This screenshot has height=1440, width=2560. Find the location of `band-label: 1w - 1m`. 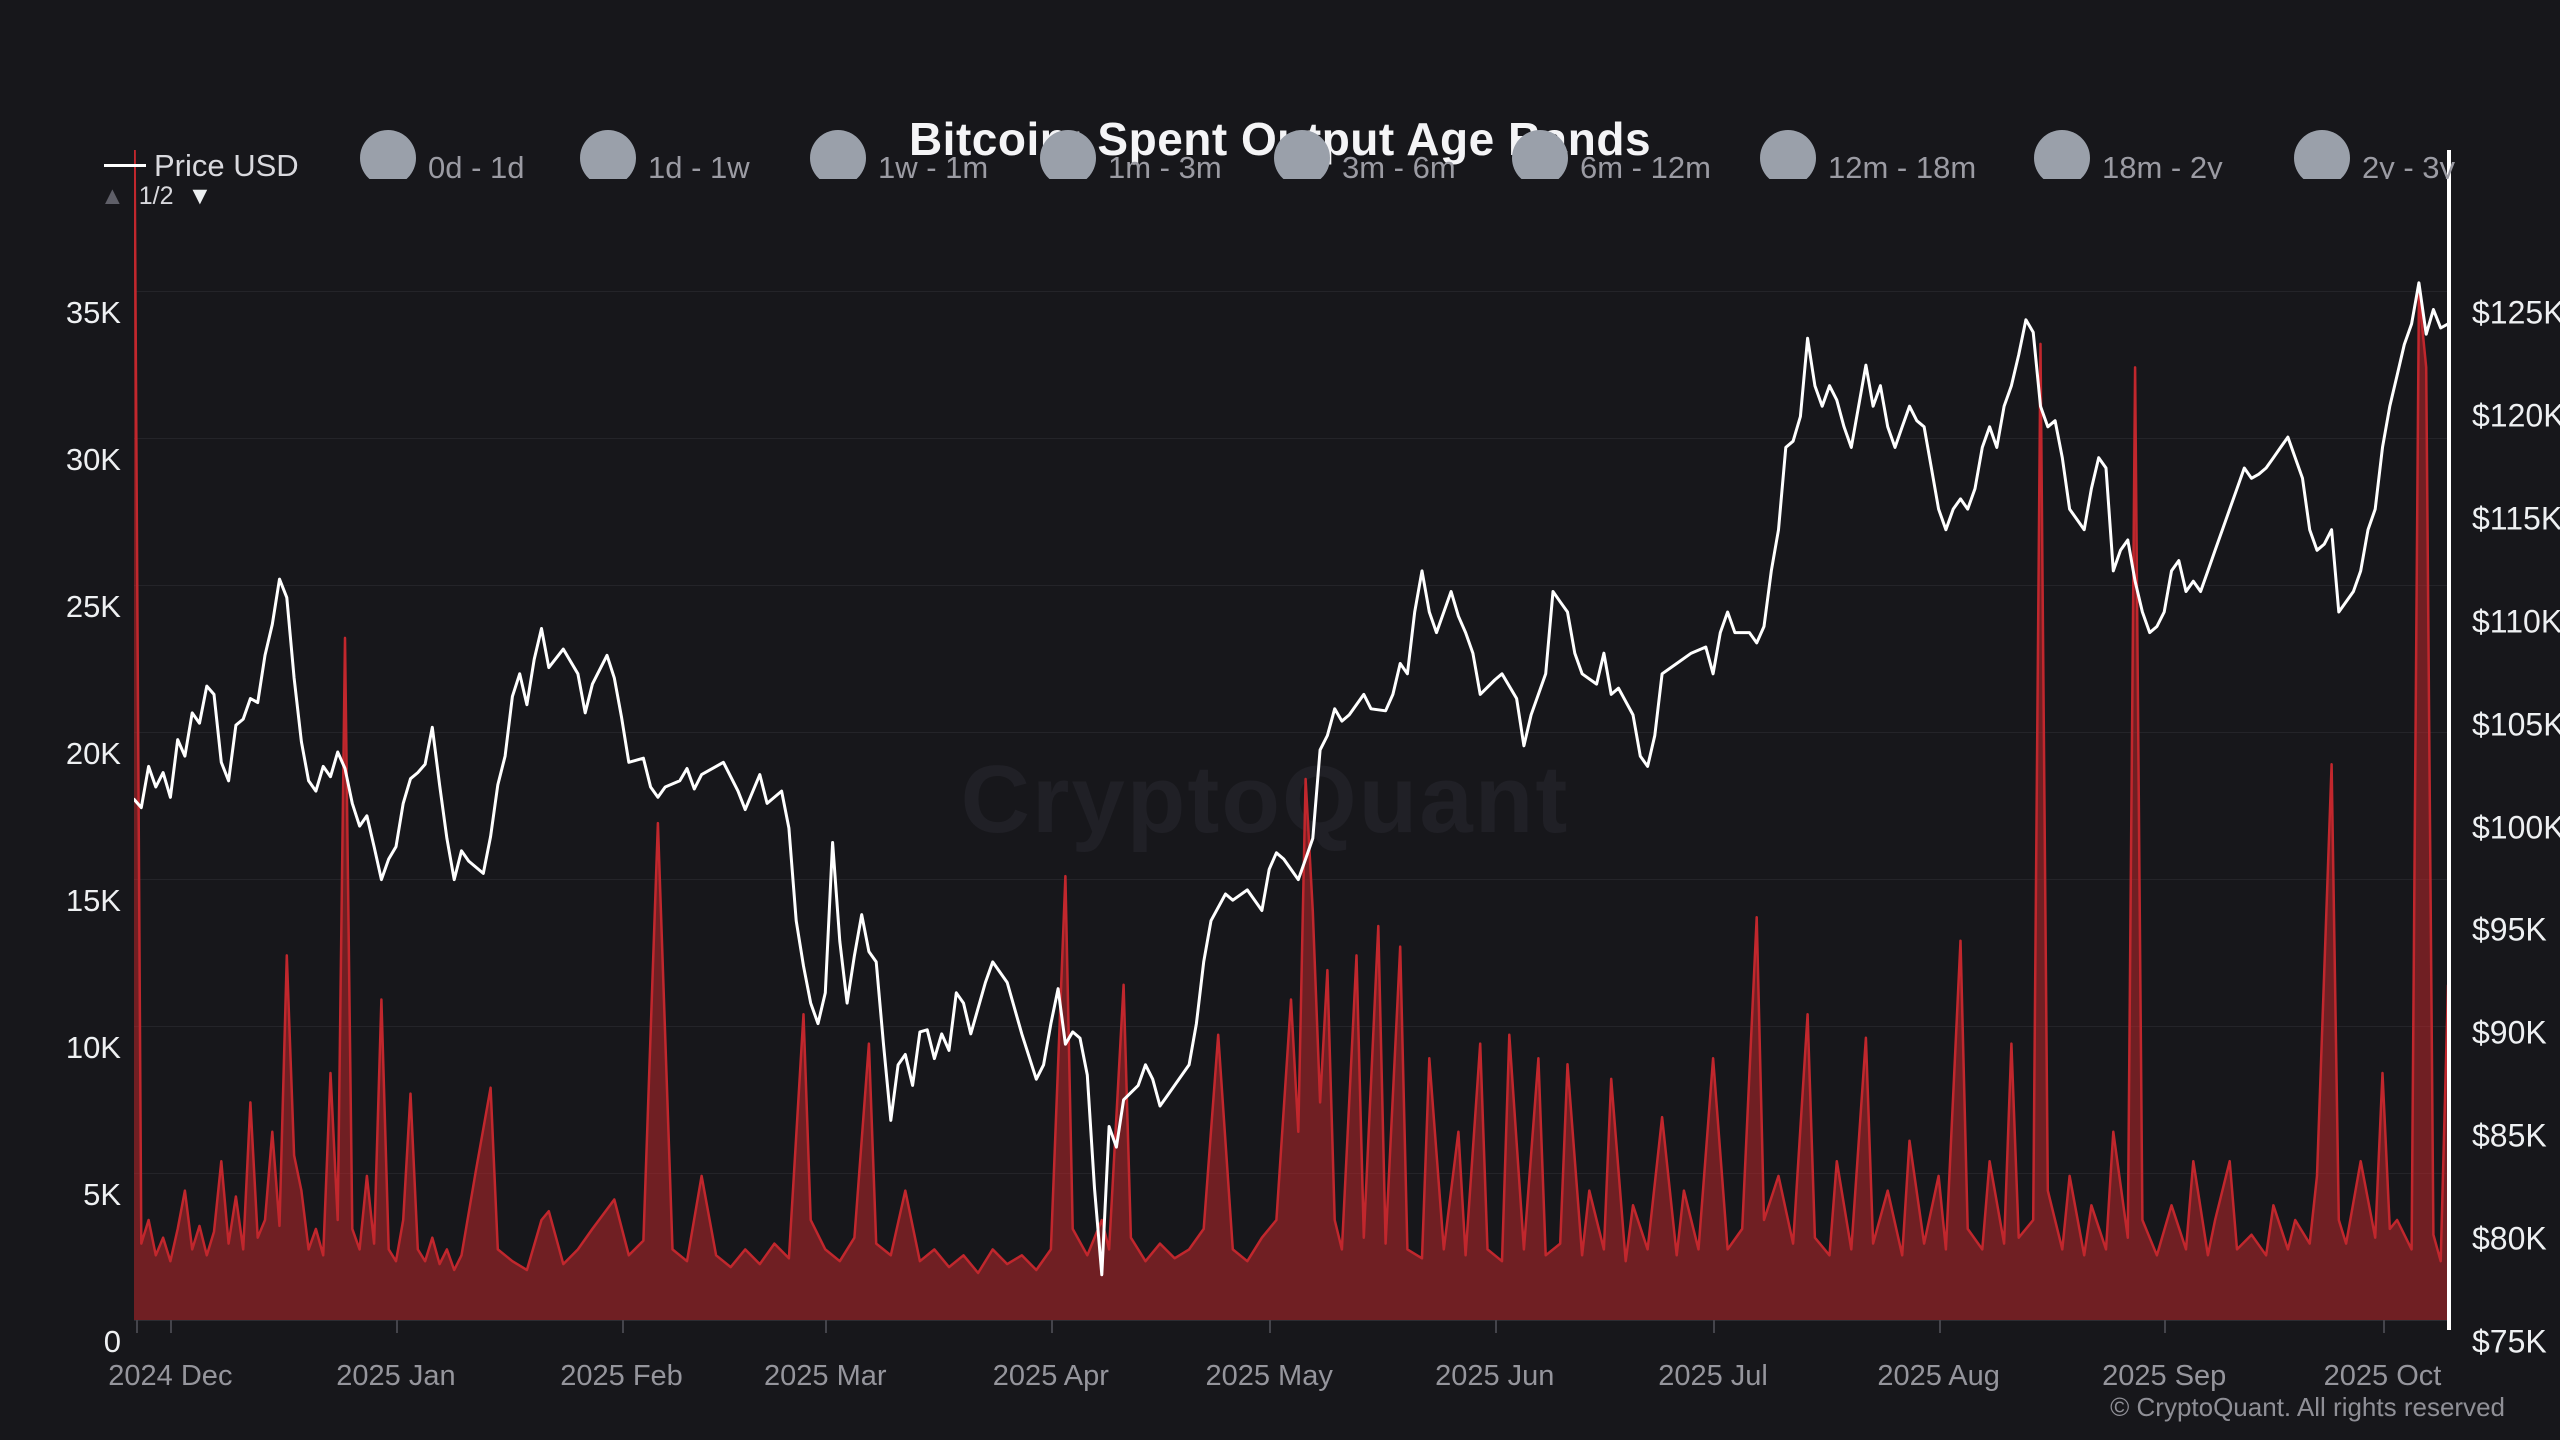

band-label: 1w - 1m is located at coordinates (933, 164).